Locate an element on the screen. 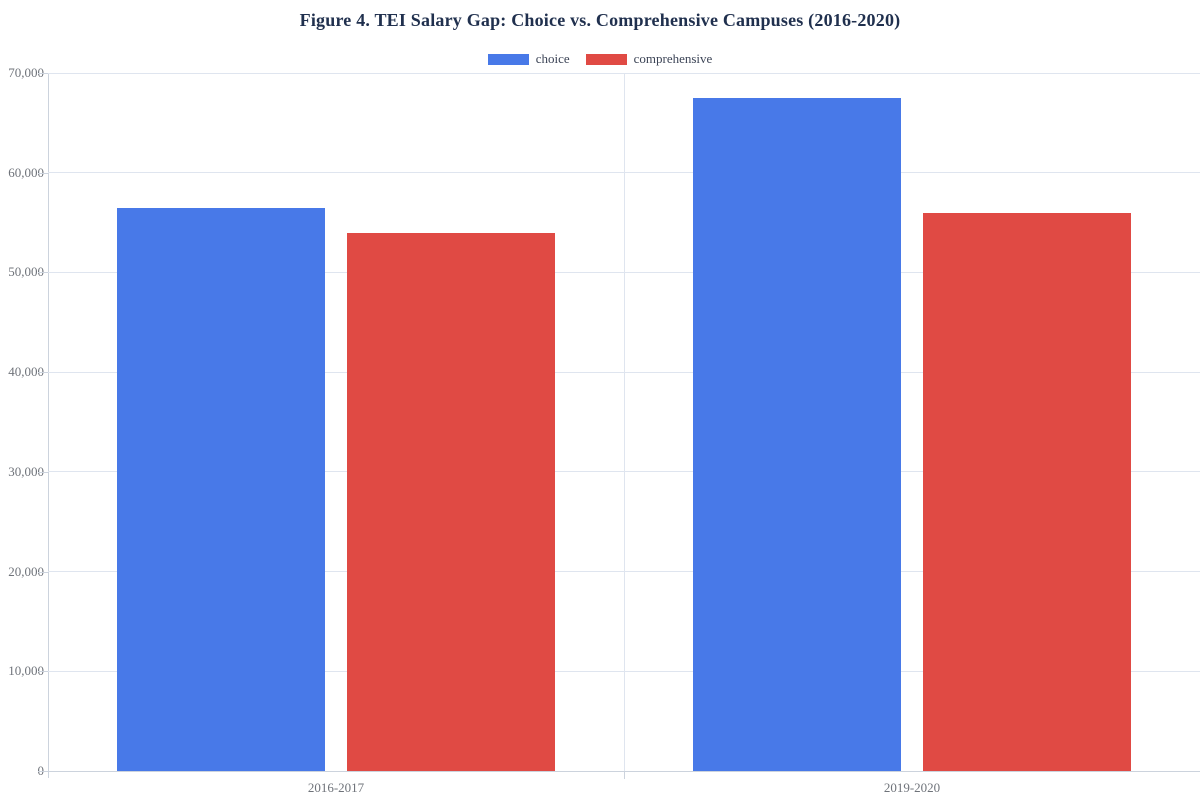 The width and height of the screenshot is (1200, 800). x-tick-label: 2016-2017 is located at coordinates (336, 787).